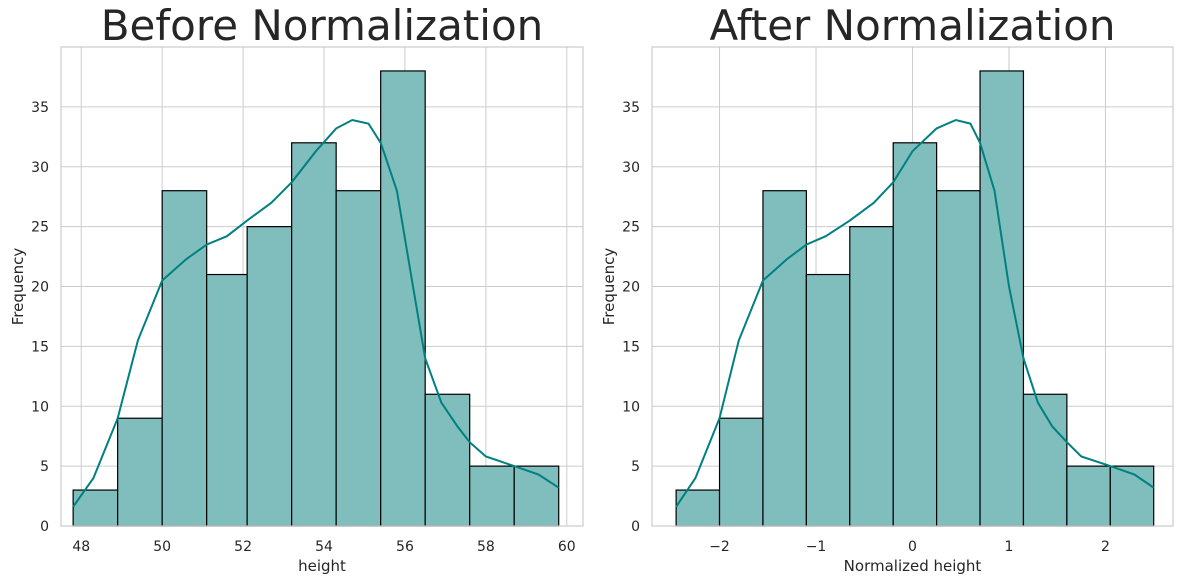 The width and height of the screenshot is (1183, 584). Describe the element at coordinates (322, 566) in the screenshot. I see `x-axis-label: height` at that location.